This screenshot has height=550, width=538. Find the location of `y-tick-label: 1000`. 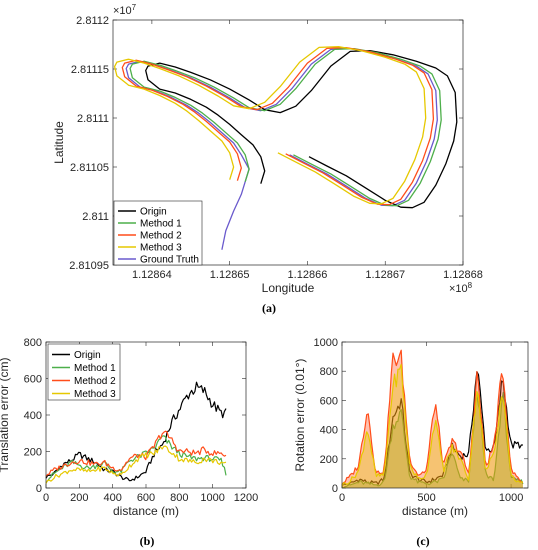

y-tick-label: 1000 is located at coordinates (326, 343).